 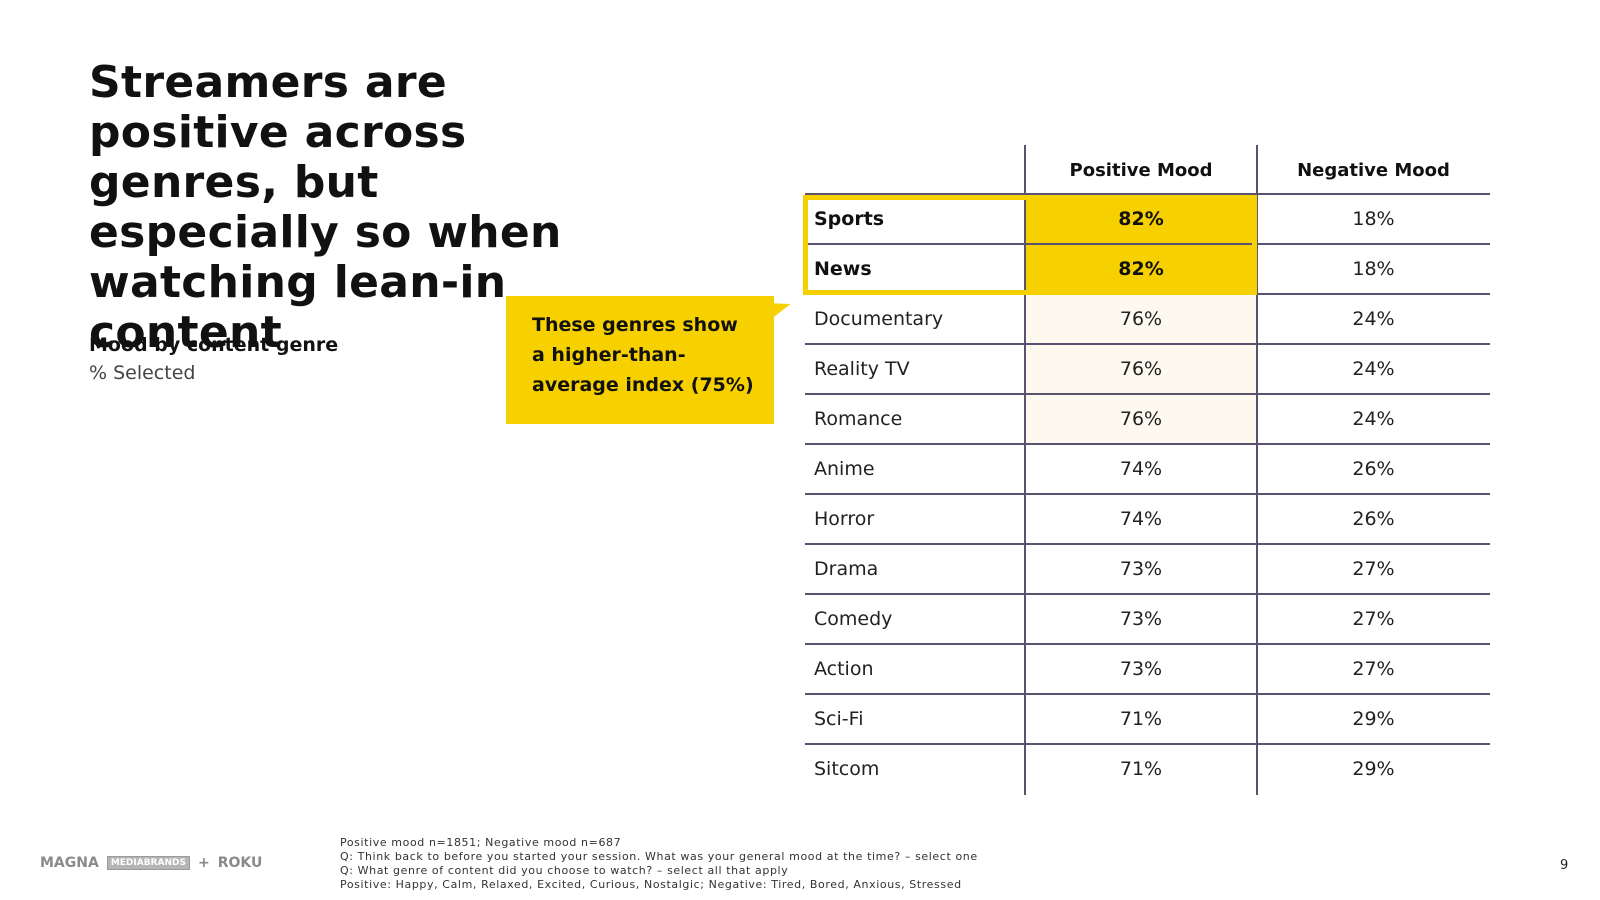 I want to click on table-row: Drama 73% 27%, so click(x=1147, y=568).